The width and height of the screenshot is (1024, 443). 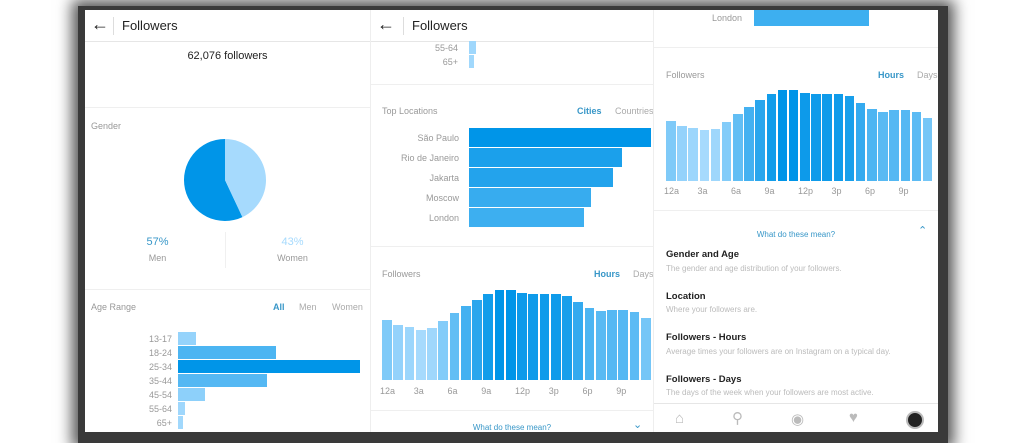 I want to click on help-title: Followers - Hours, so click(x=706, y=337).